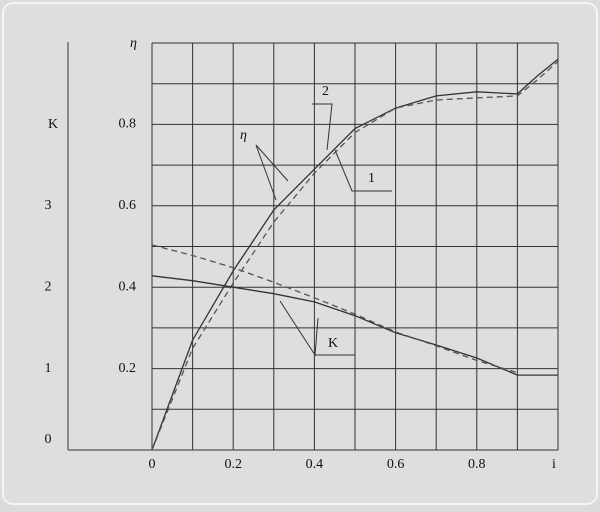  I want to click on y2-tick-label: 0, so click(48, 439).